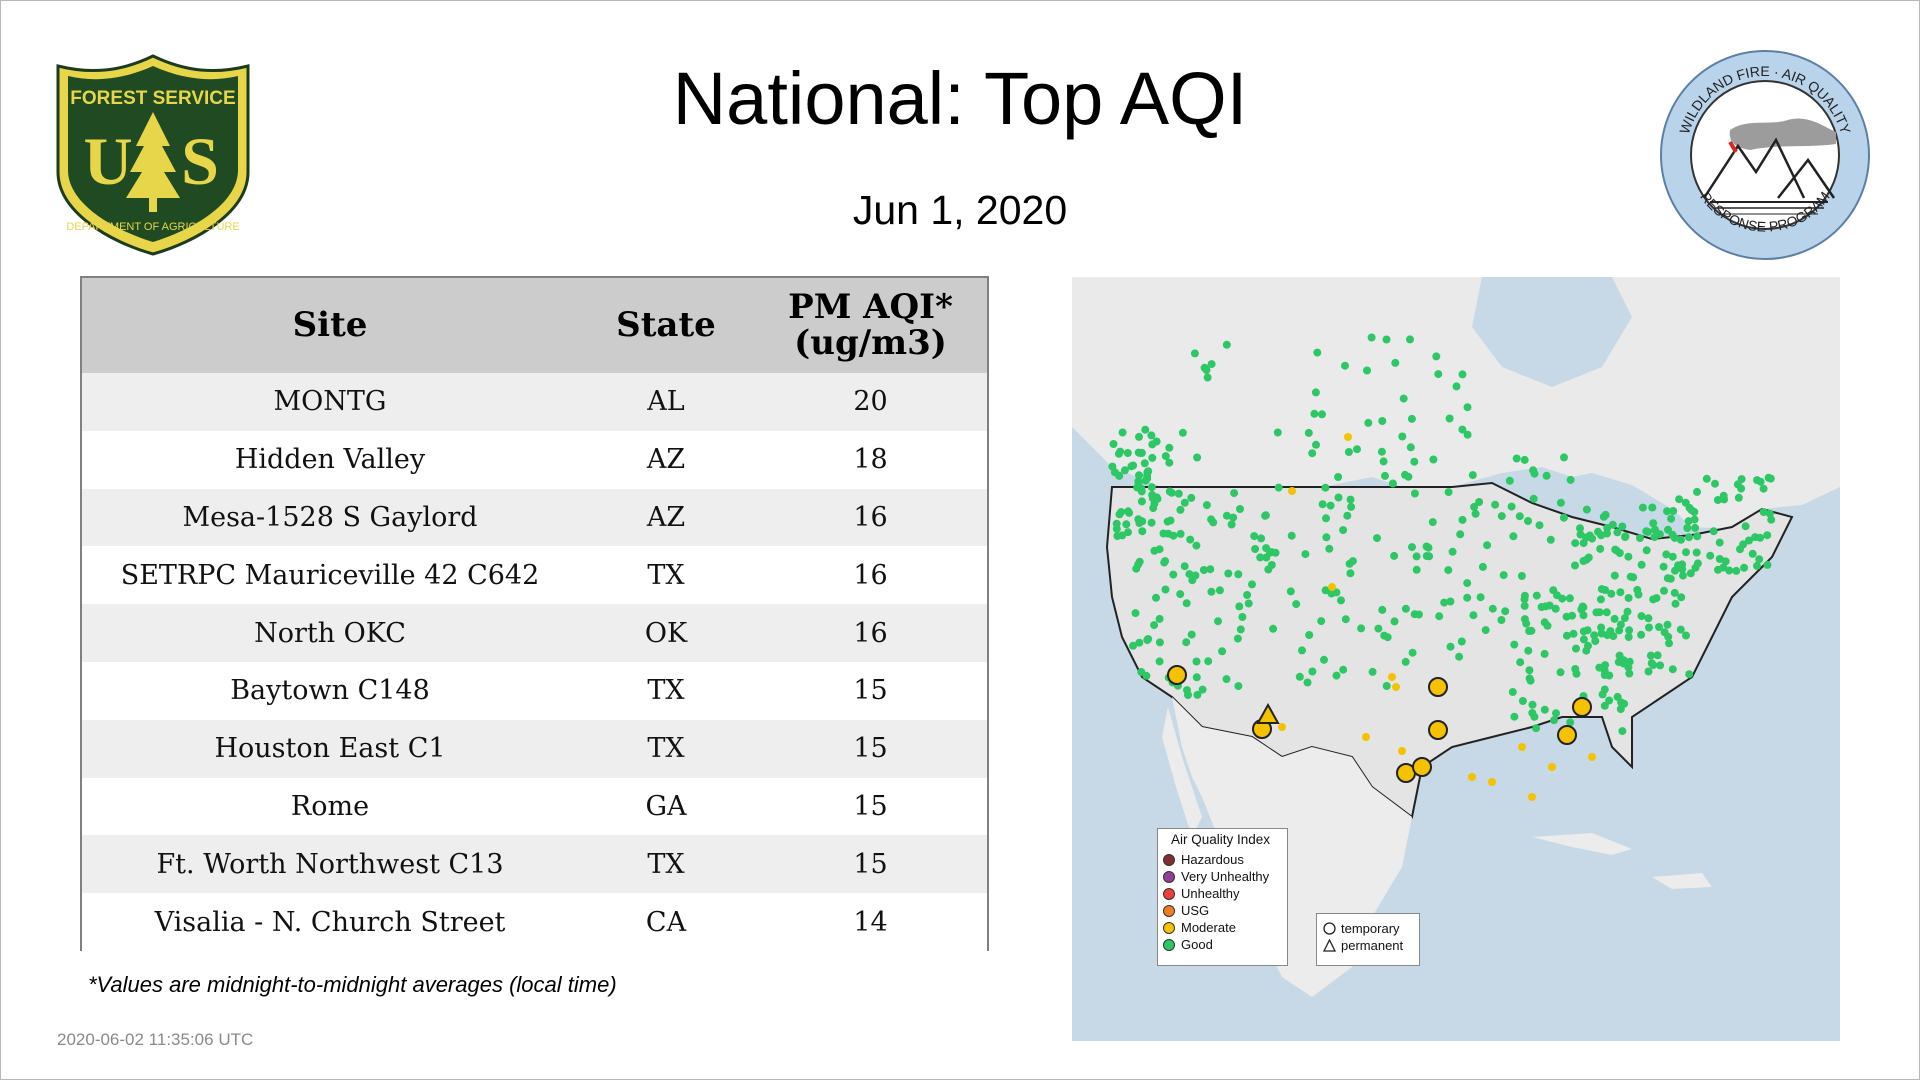 The image size is (1920, 1080). What do you see at coordinates (534, 864) in the screenshot?
I see `table-row: Ft. Worth Northwest C13 TX 15` at bounding box center [534, 864].